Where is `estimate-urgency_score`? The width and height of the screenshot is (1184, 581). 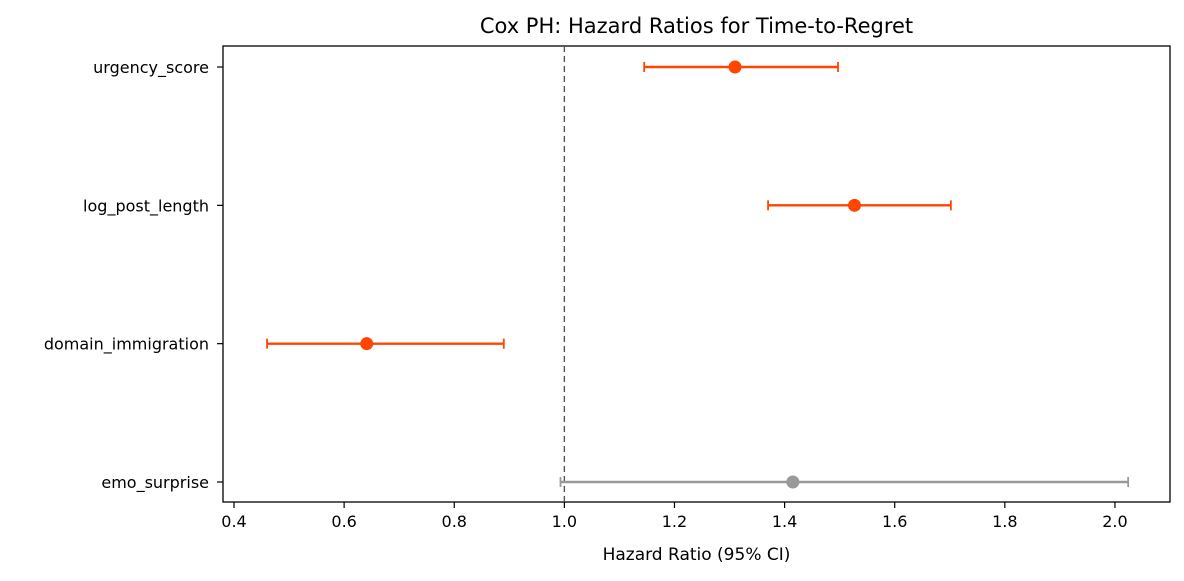
estimate-urgency_score is located at coordinates (741, 67).